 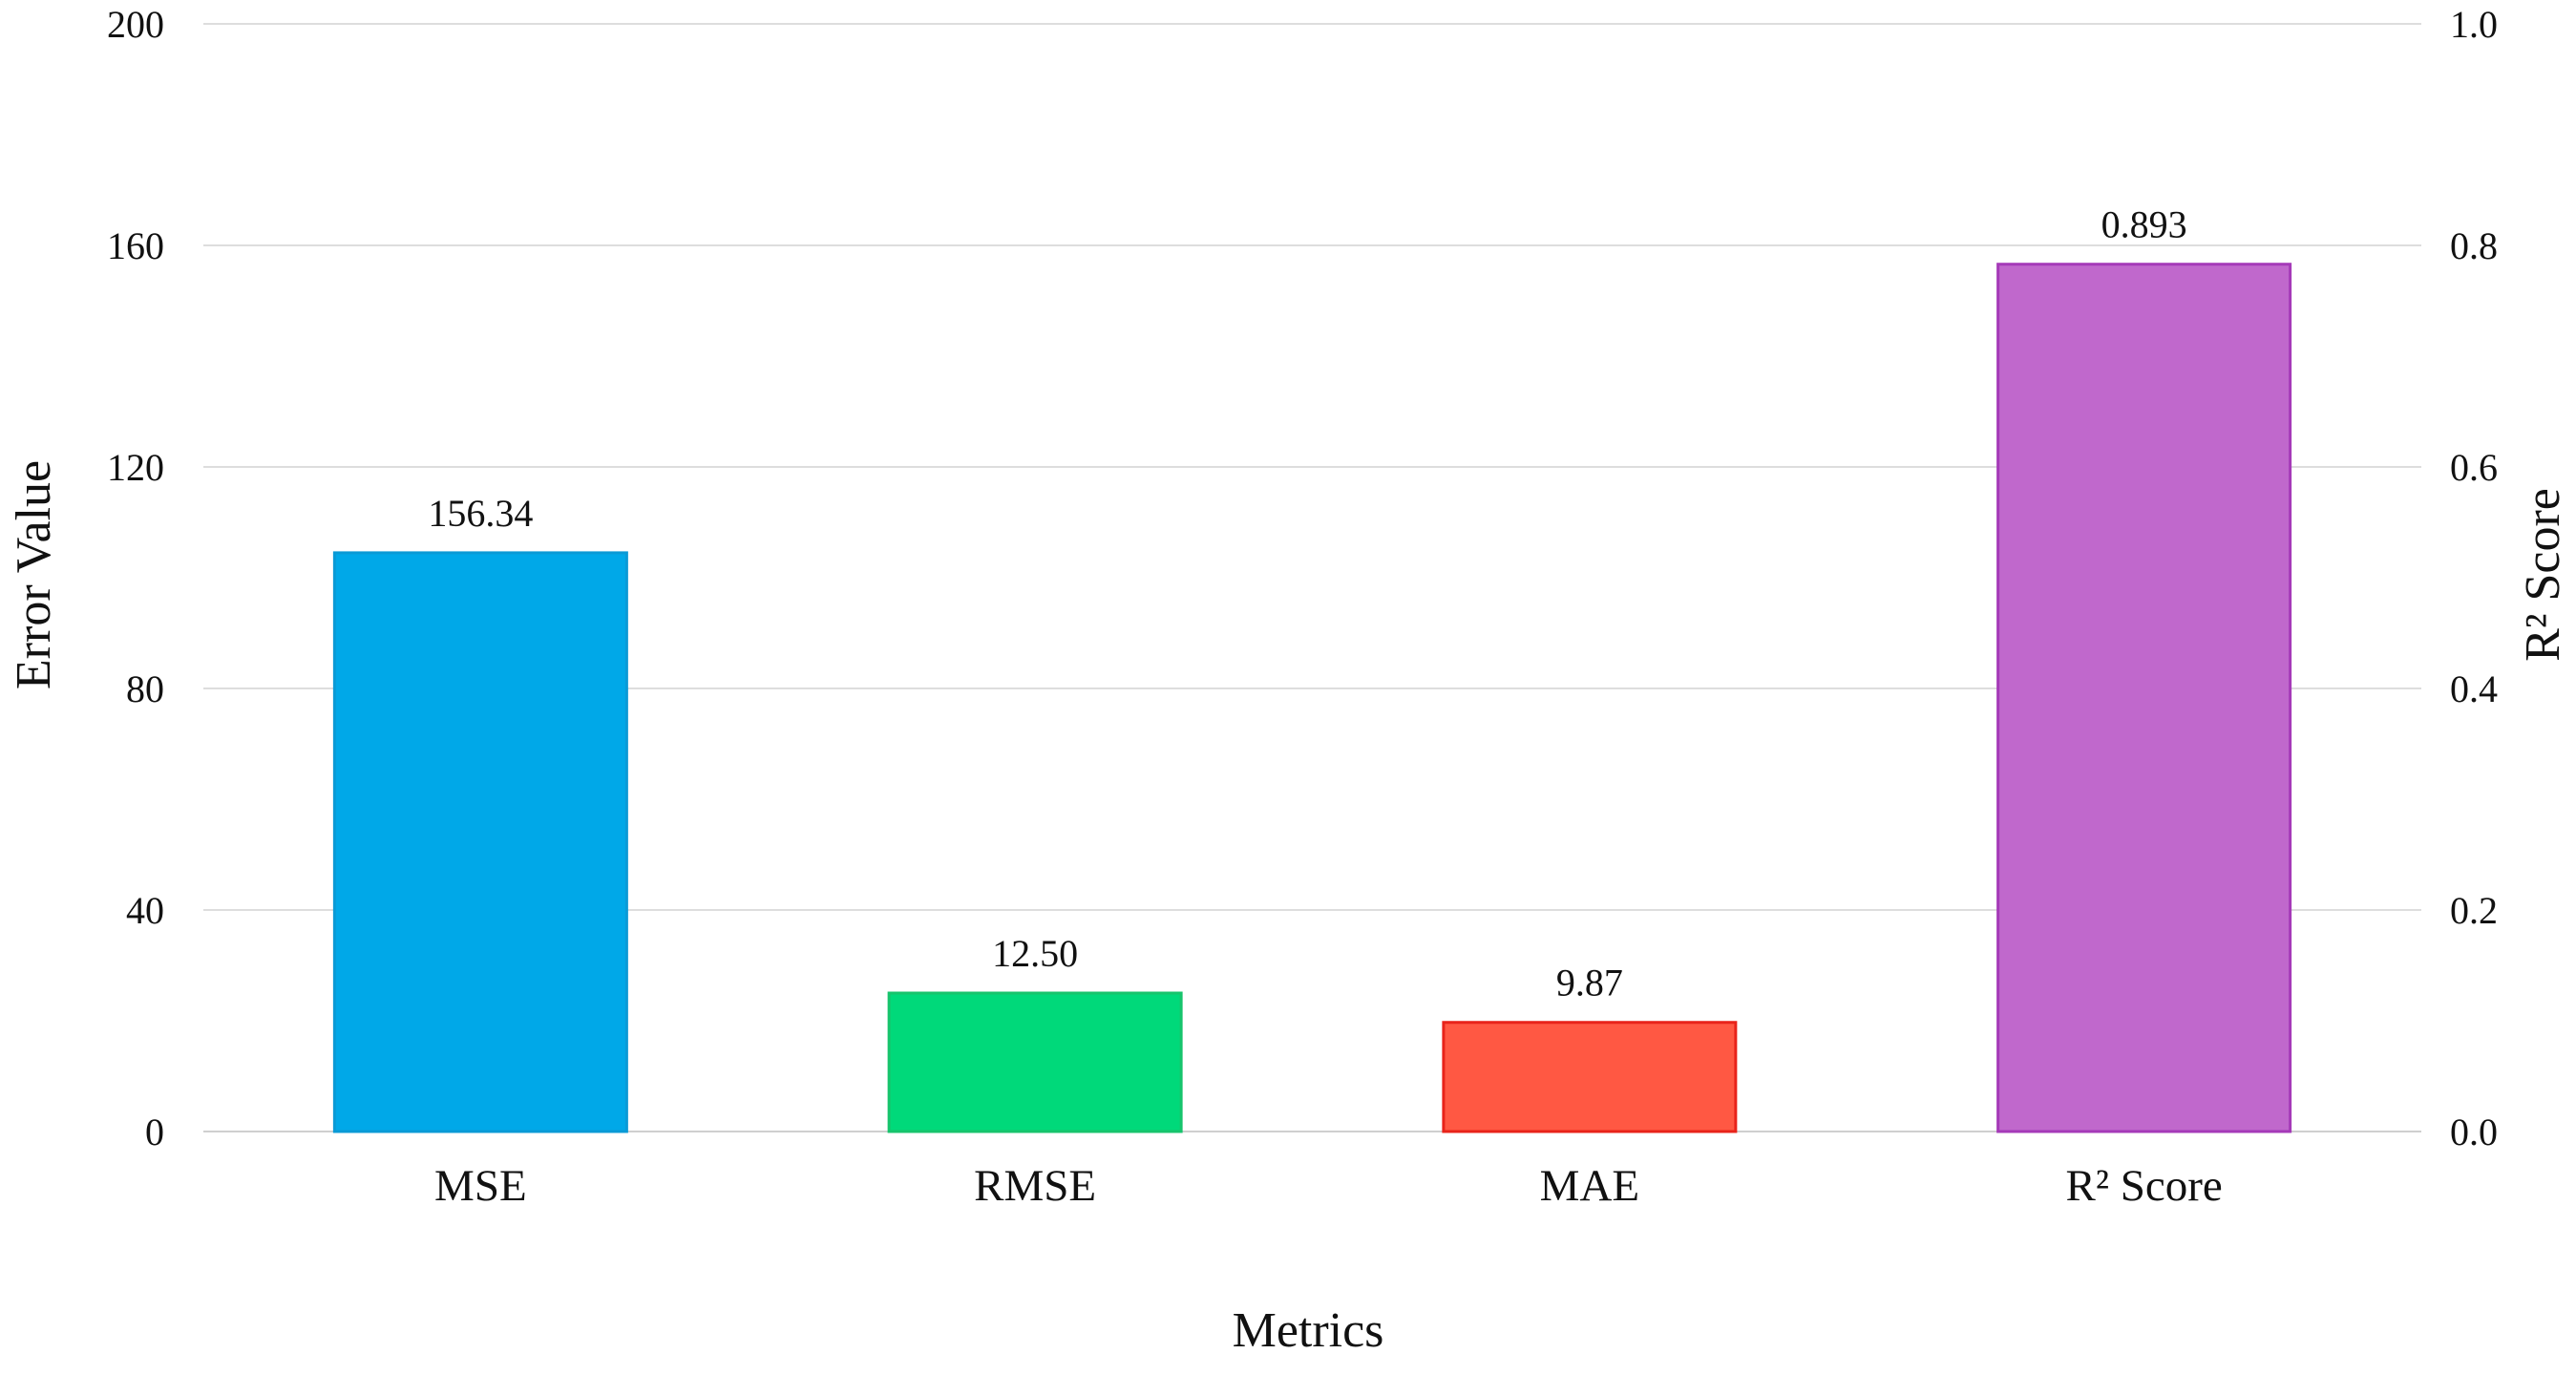 What do you see at coordinates (135, 25) in the screenshot?
I see `y-tick-label: 200` at bounding box center [135, 25].